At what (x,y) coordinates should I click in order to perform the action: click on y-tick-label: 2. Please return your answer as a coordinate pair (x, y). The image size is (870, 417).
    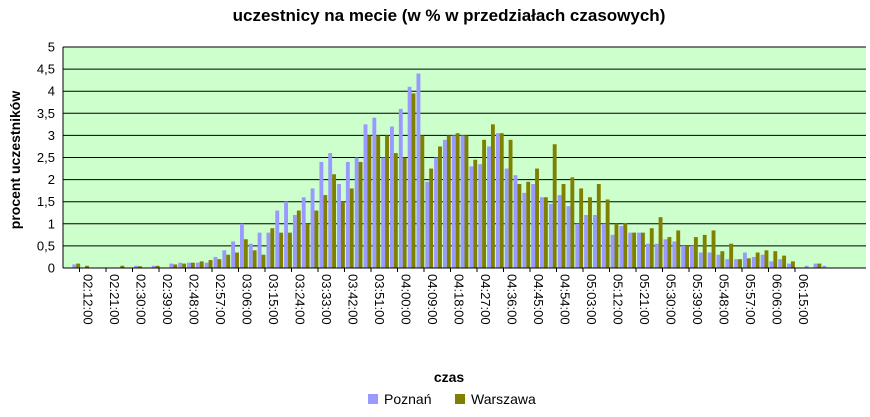
    Looking at the image, I should click on (51, 179).